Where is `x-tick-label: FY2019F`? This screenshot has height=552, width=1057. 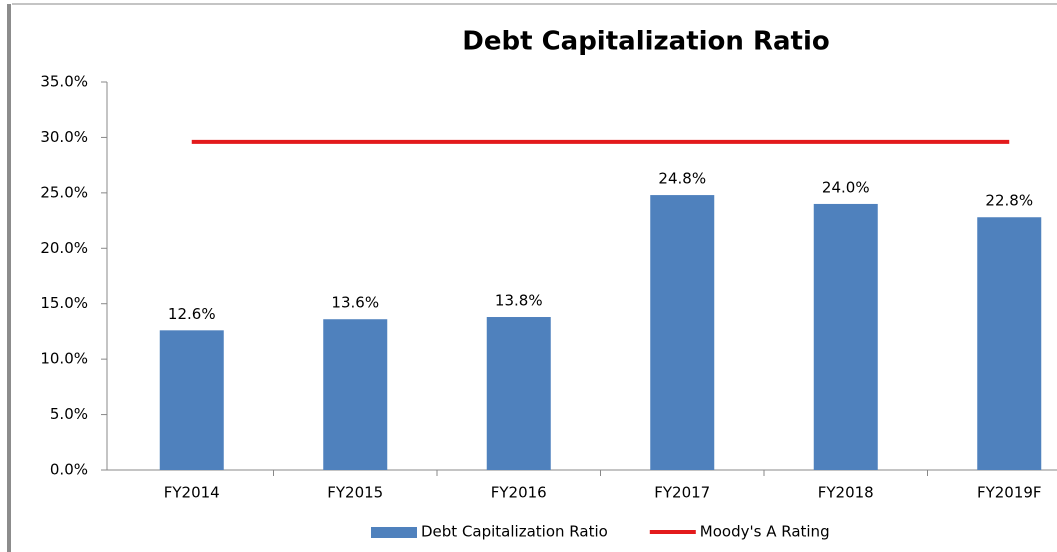
x-tick-label: FY2019F is located at coordinates (1009, 493).